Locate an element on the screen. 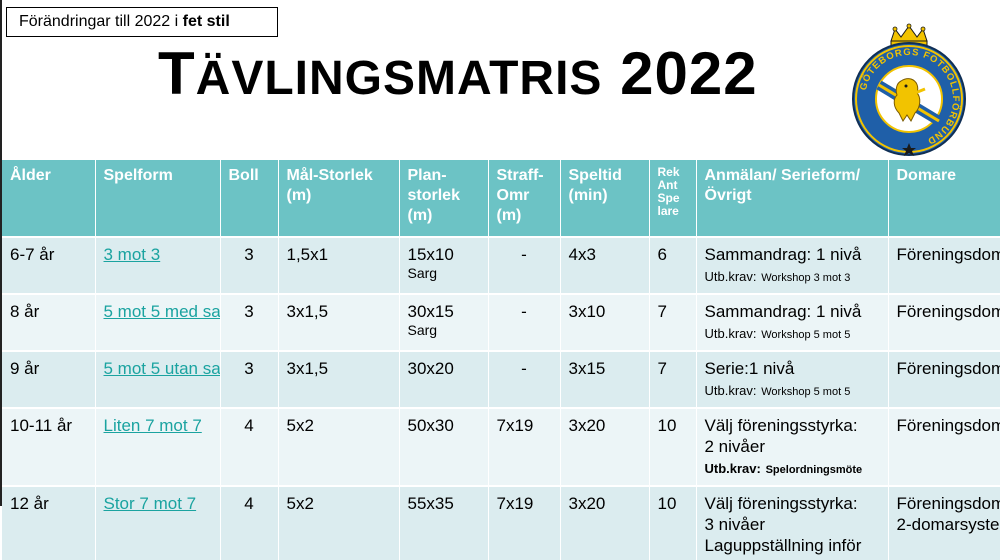 This screenshot has width=1000, height=560. spelform-link: 3 mot 3 is located at coordinates (132, 254).